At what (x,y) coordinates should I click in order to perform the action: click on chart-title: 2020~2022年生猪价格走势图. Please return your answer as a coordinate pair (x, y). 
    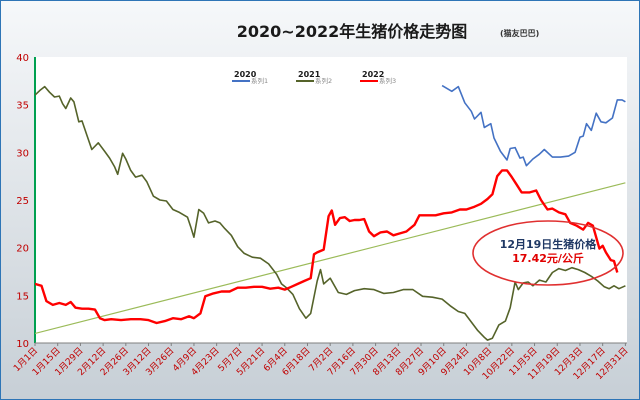
    Looking at the image, I should click on (352, 31).